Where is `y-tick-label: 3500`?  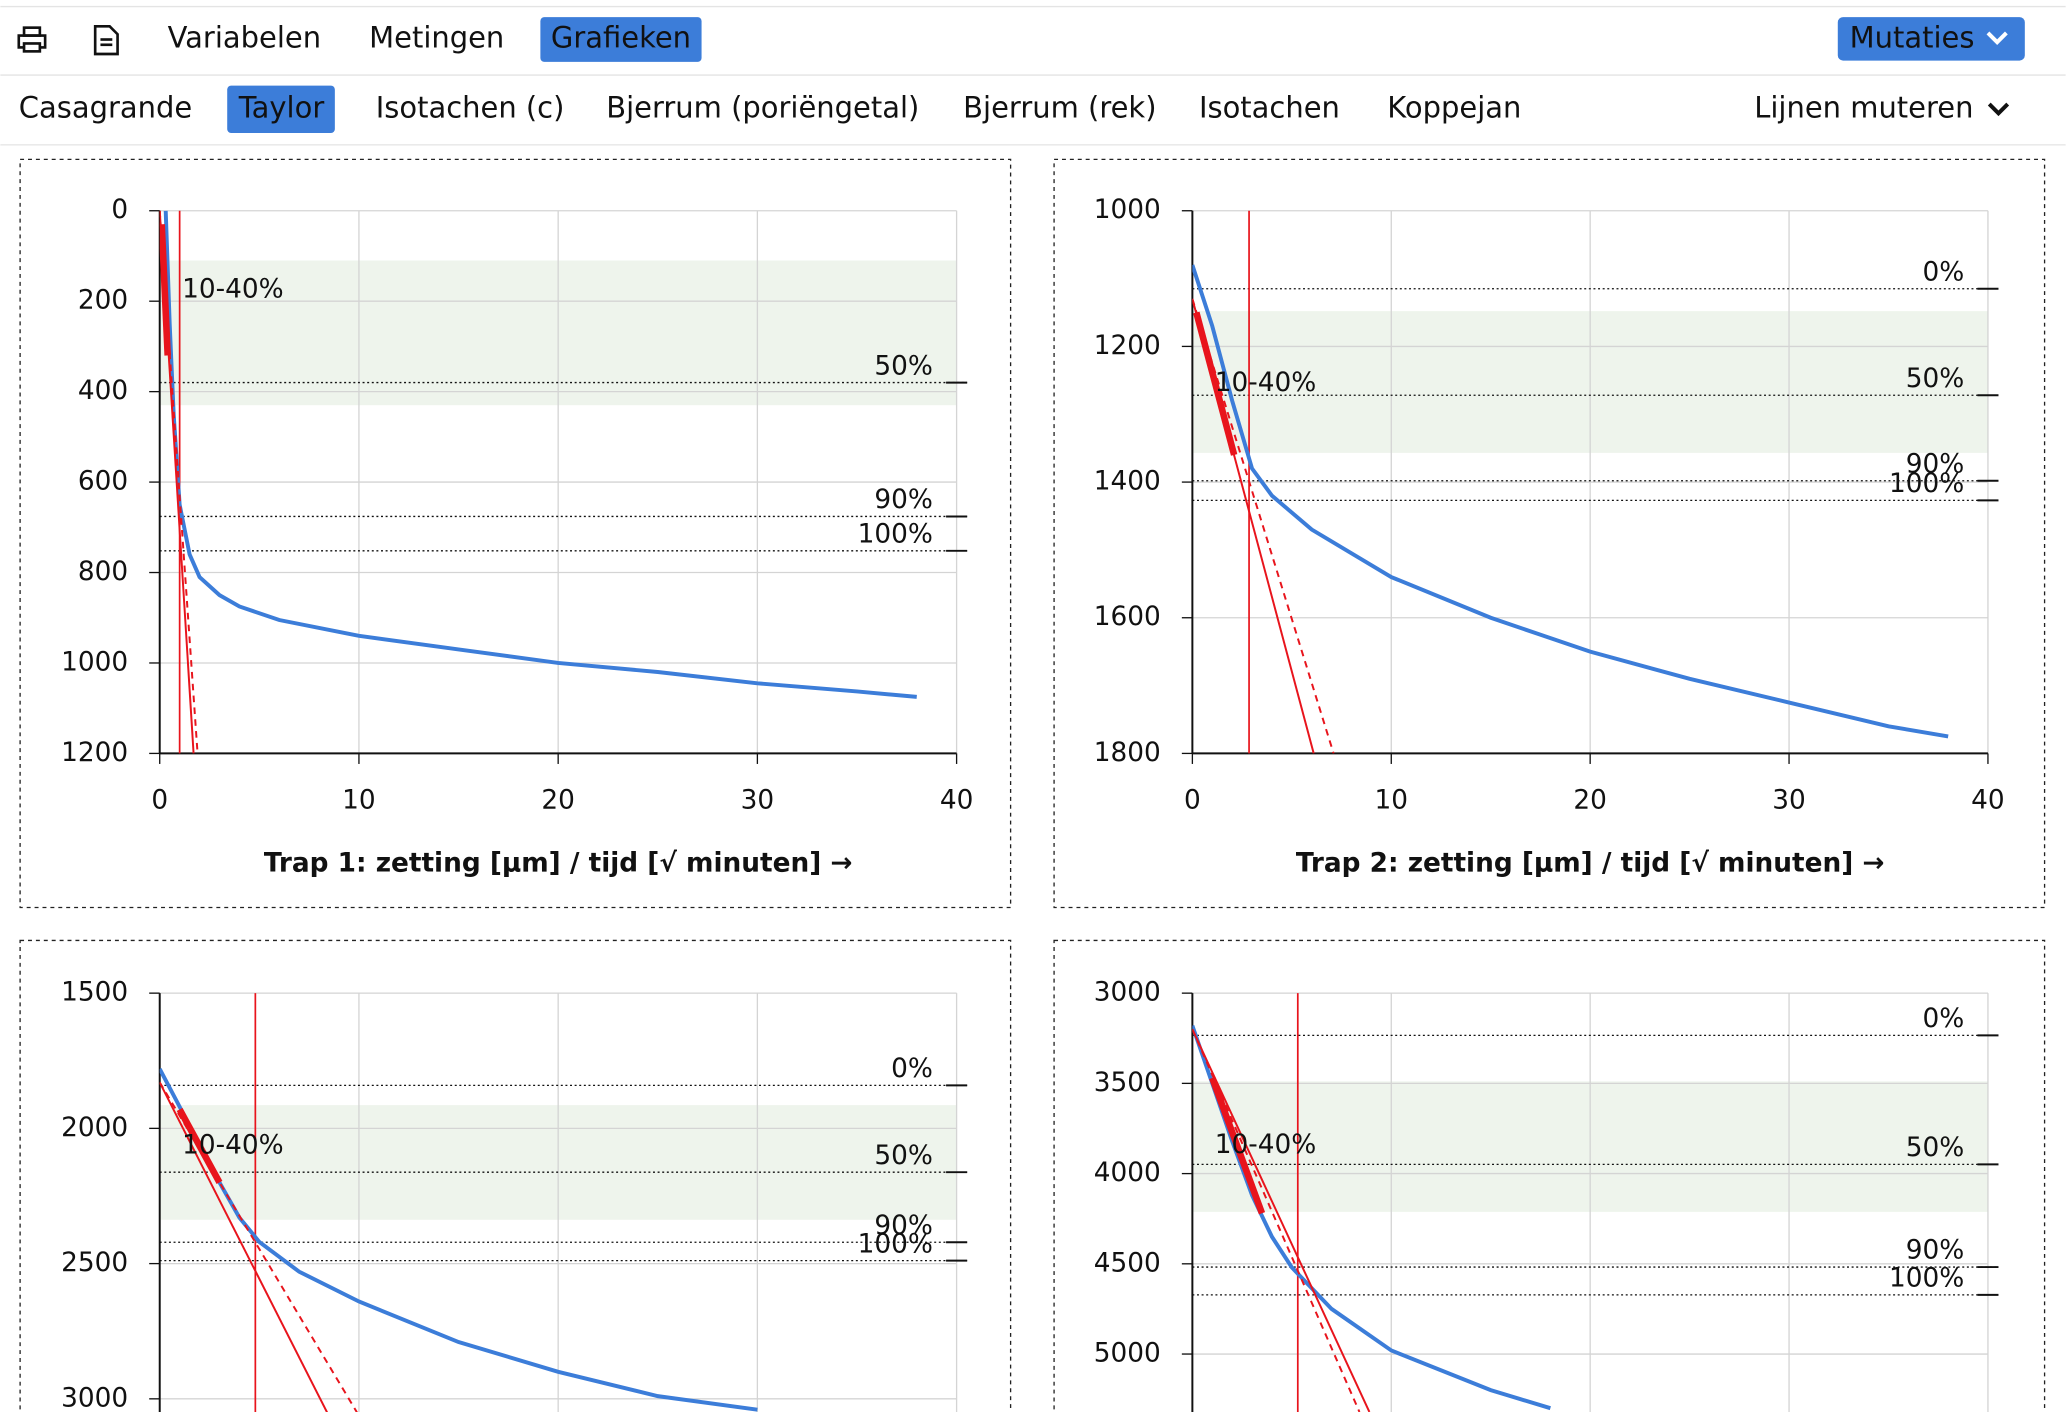 y-tick-label: 3500 is located at coordinates (1127, 1083).